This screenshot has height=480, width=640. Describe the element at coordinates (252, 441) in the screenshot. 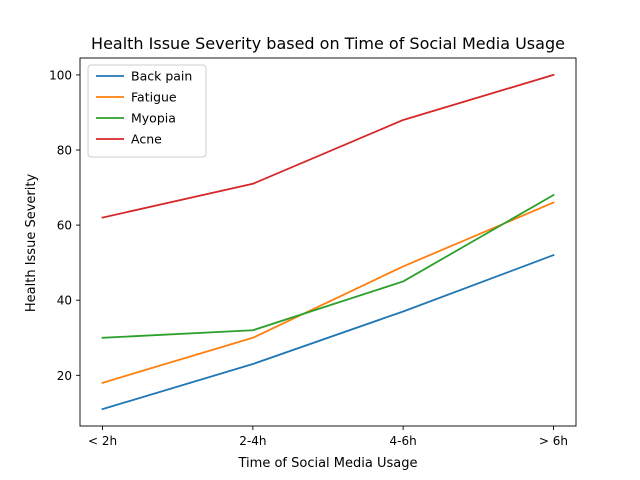

I see `x-tick-label: 2-4h` at that location.